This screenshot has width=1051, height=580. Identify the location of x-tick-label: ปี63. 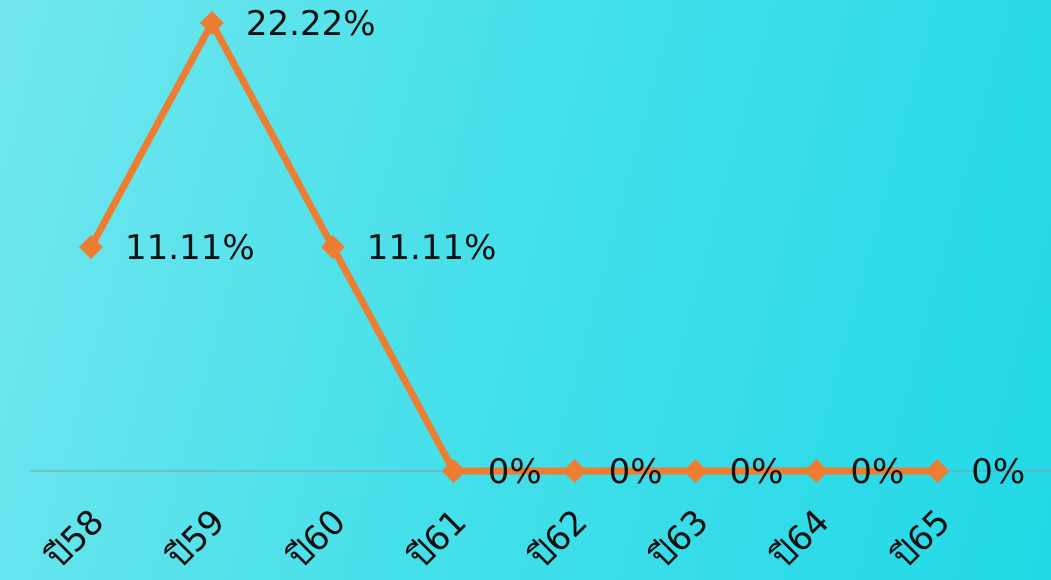
(679, 539).